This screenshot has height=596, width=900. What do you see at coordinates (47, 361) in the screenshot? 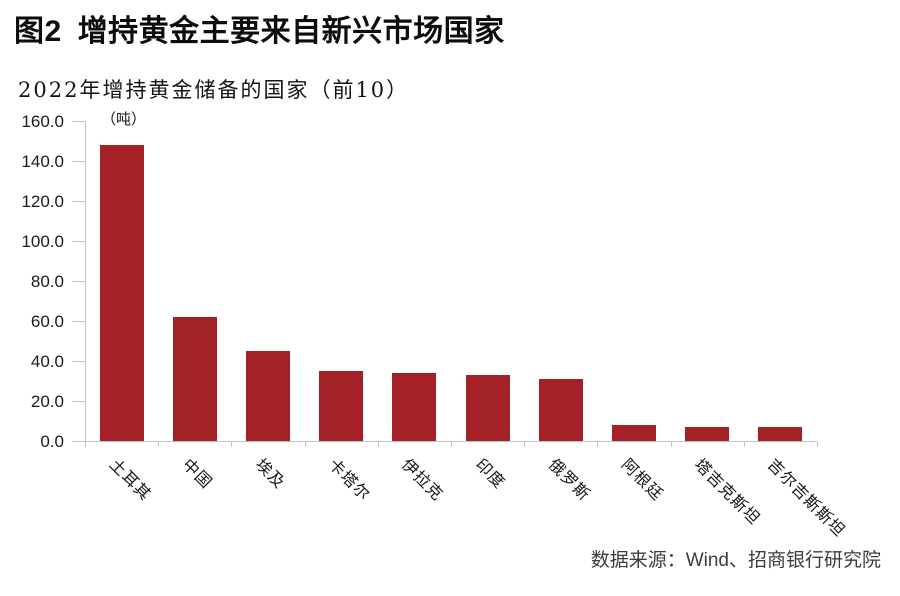
I see `y-tick-label: 40.0` at bounding box center [47, 361].